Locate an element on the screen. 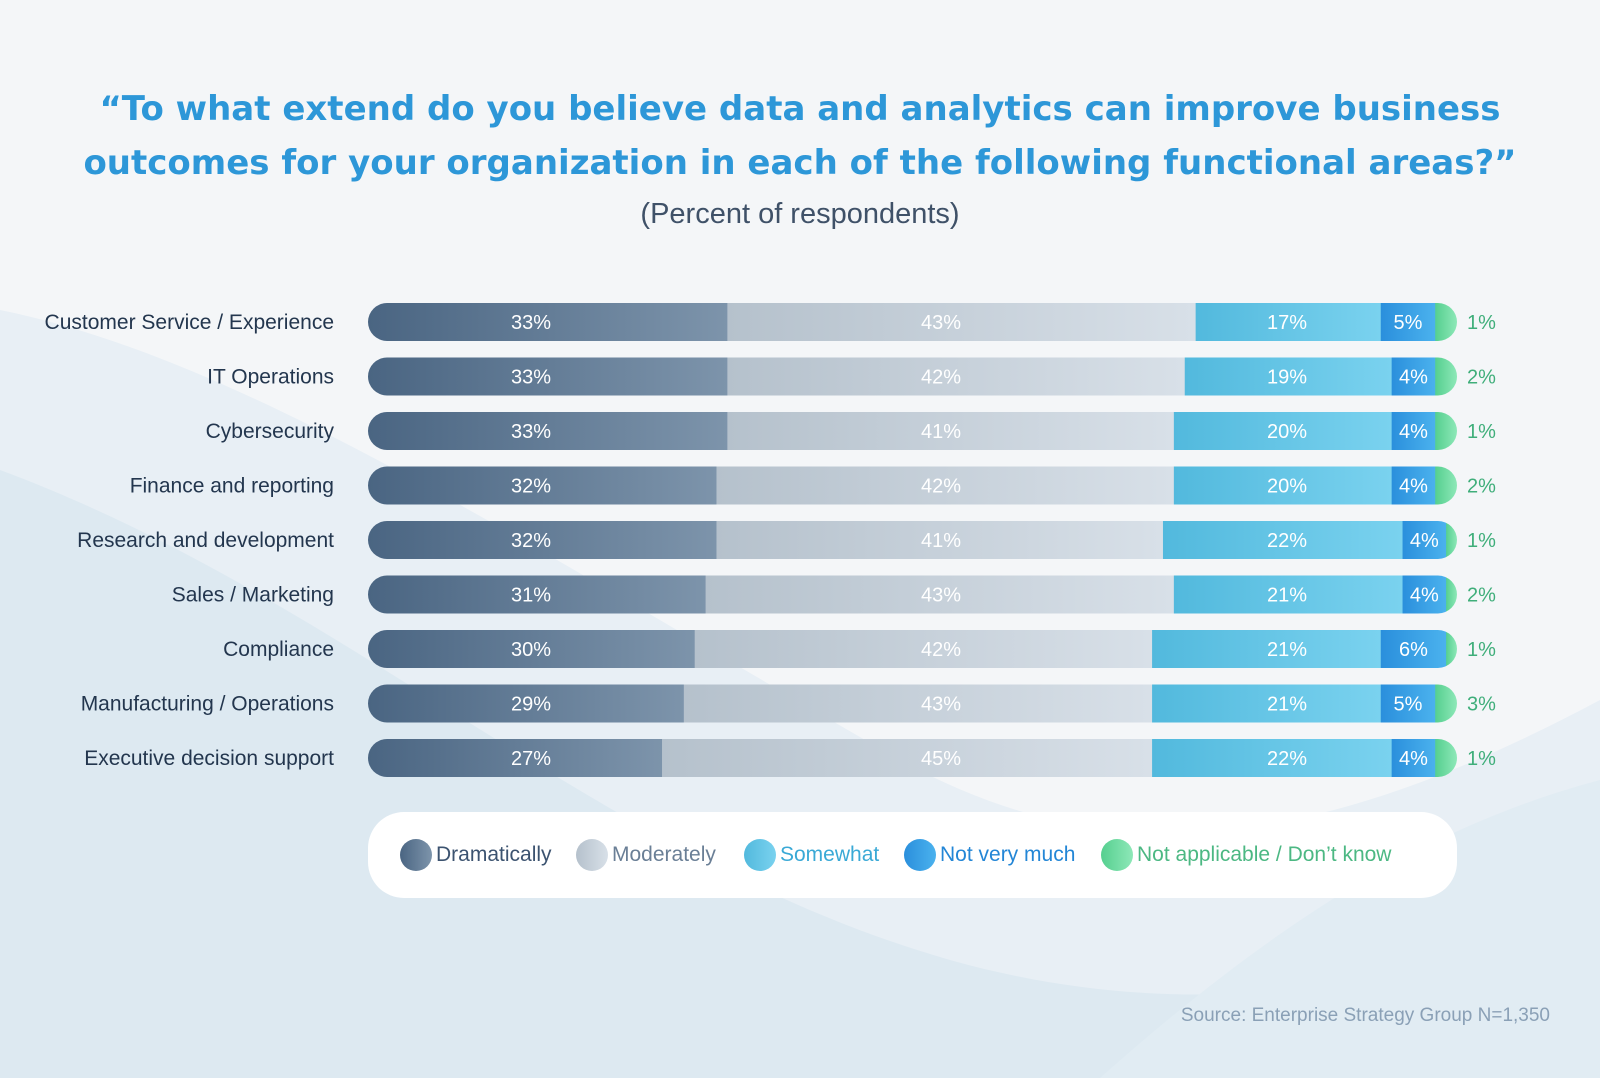 This screenshot has width=1600, height=1078. data-label-dramatically: 30% is located at coordinates (531, 650).